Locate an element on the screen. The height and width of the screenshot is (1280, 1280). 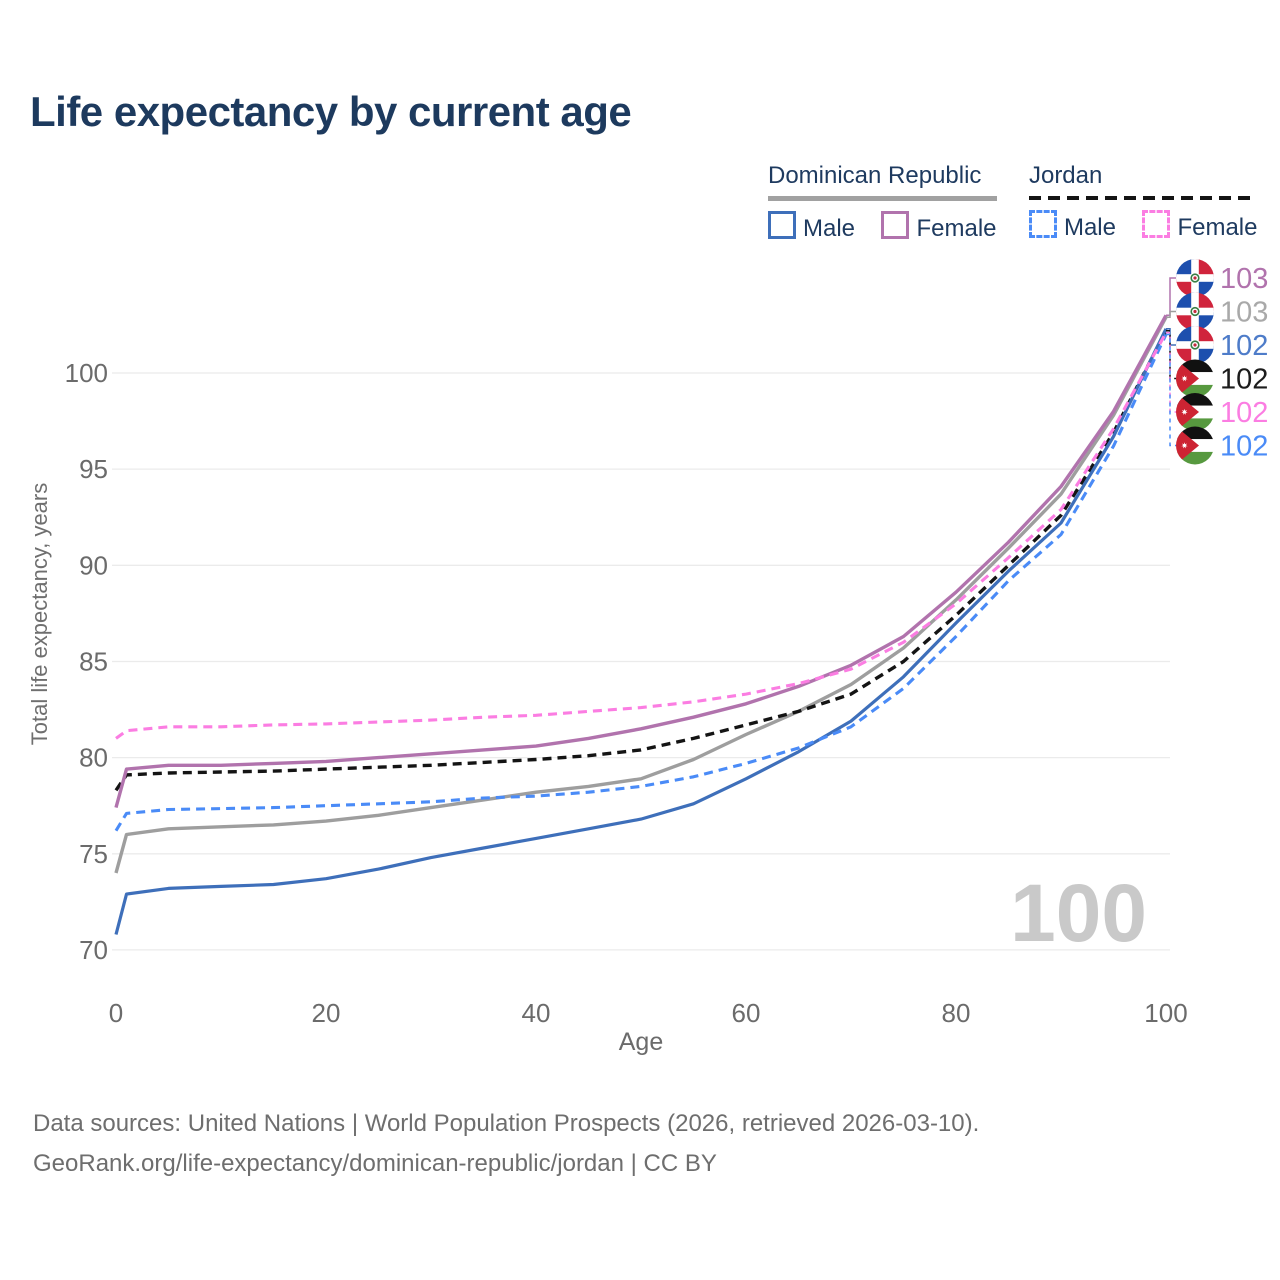
legend-country-jordan: Jordan is located at coordinates (1065, 175).